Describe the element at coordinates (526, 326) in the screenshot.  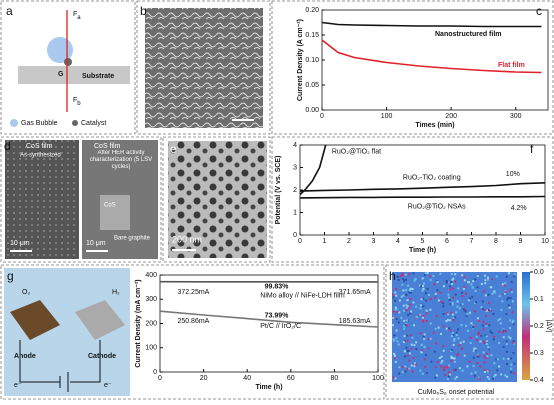
I see `colorbar` at that location.